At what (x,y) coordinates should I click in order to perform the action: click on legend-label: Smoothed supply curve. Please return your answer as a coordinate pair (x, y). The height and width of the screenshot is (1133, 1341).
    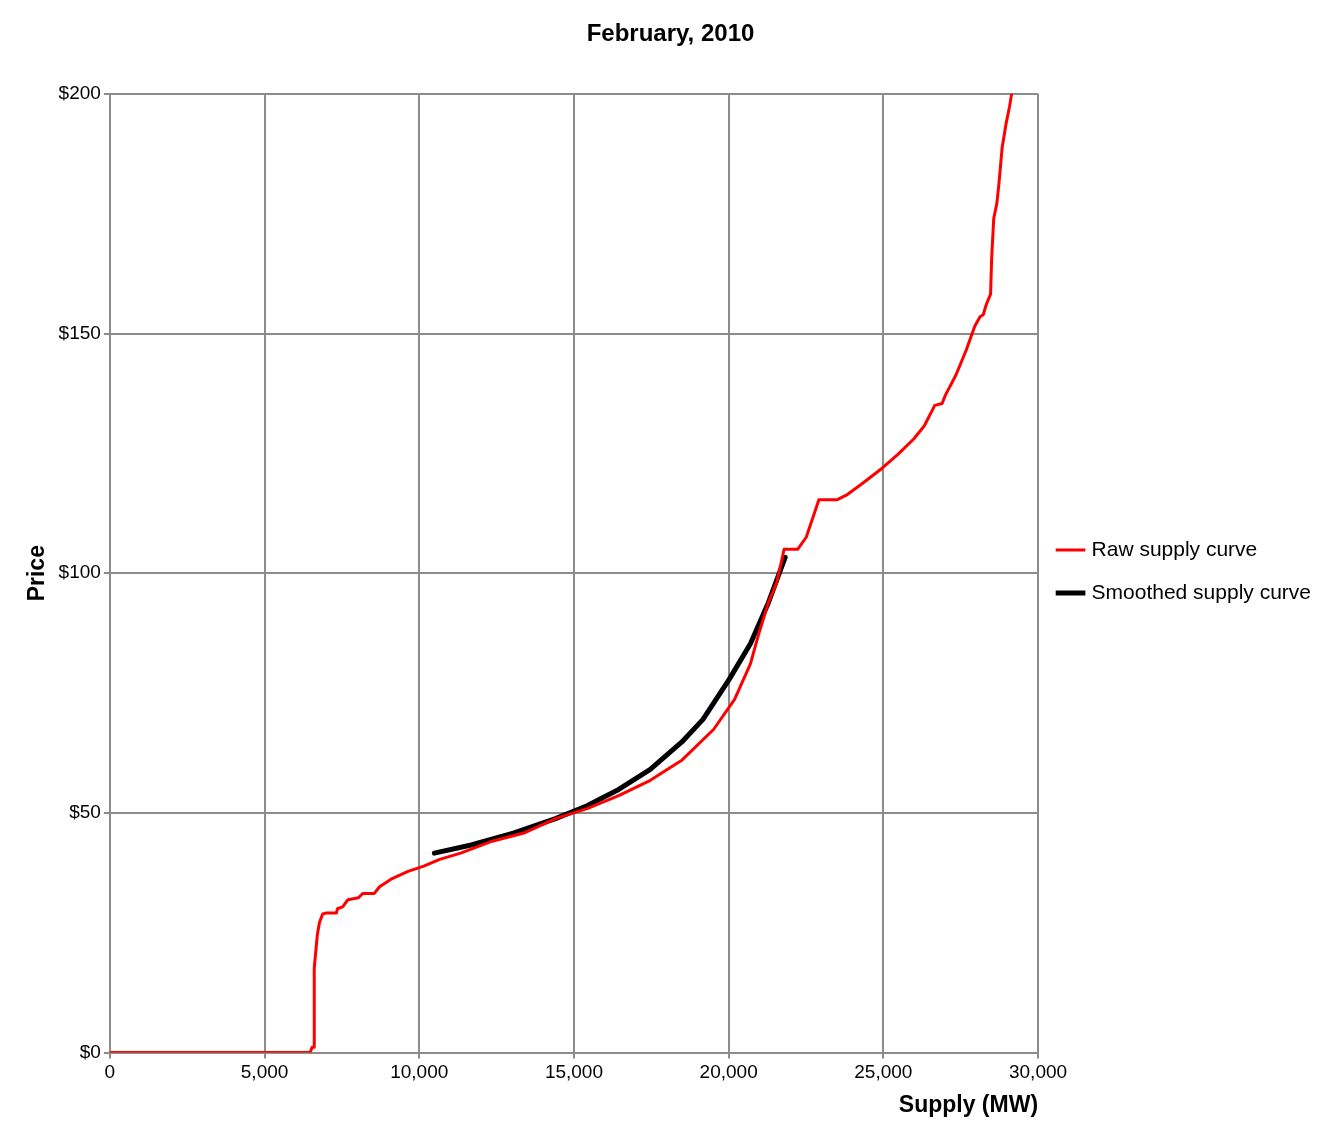
    Looking at the image, I should click on (1201, 591).